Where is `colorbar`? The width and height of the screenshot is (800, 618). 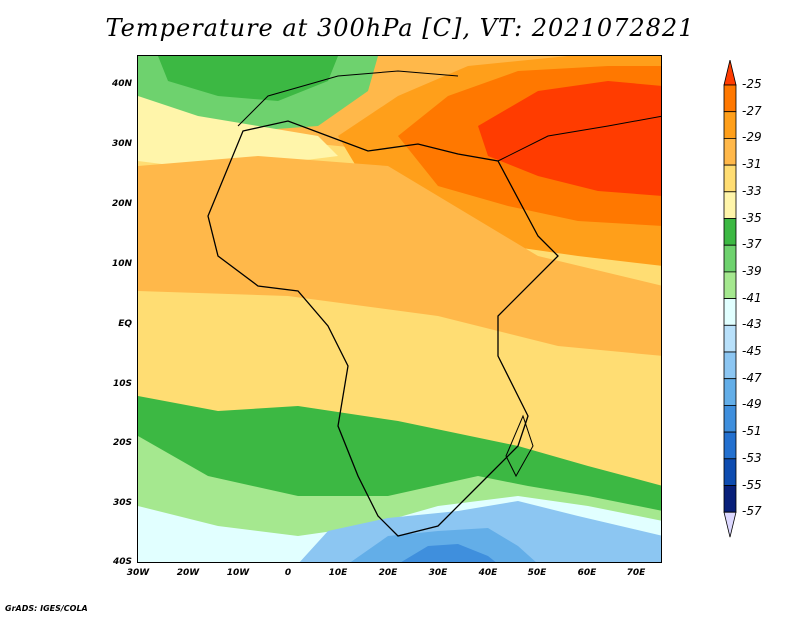
colorbar is located at coordinates (730, 299).